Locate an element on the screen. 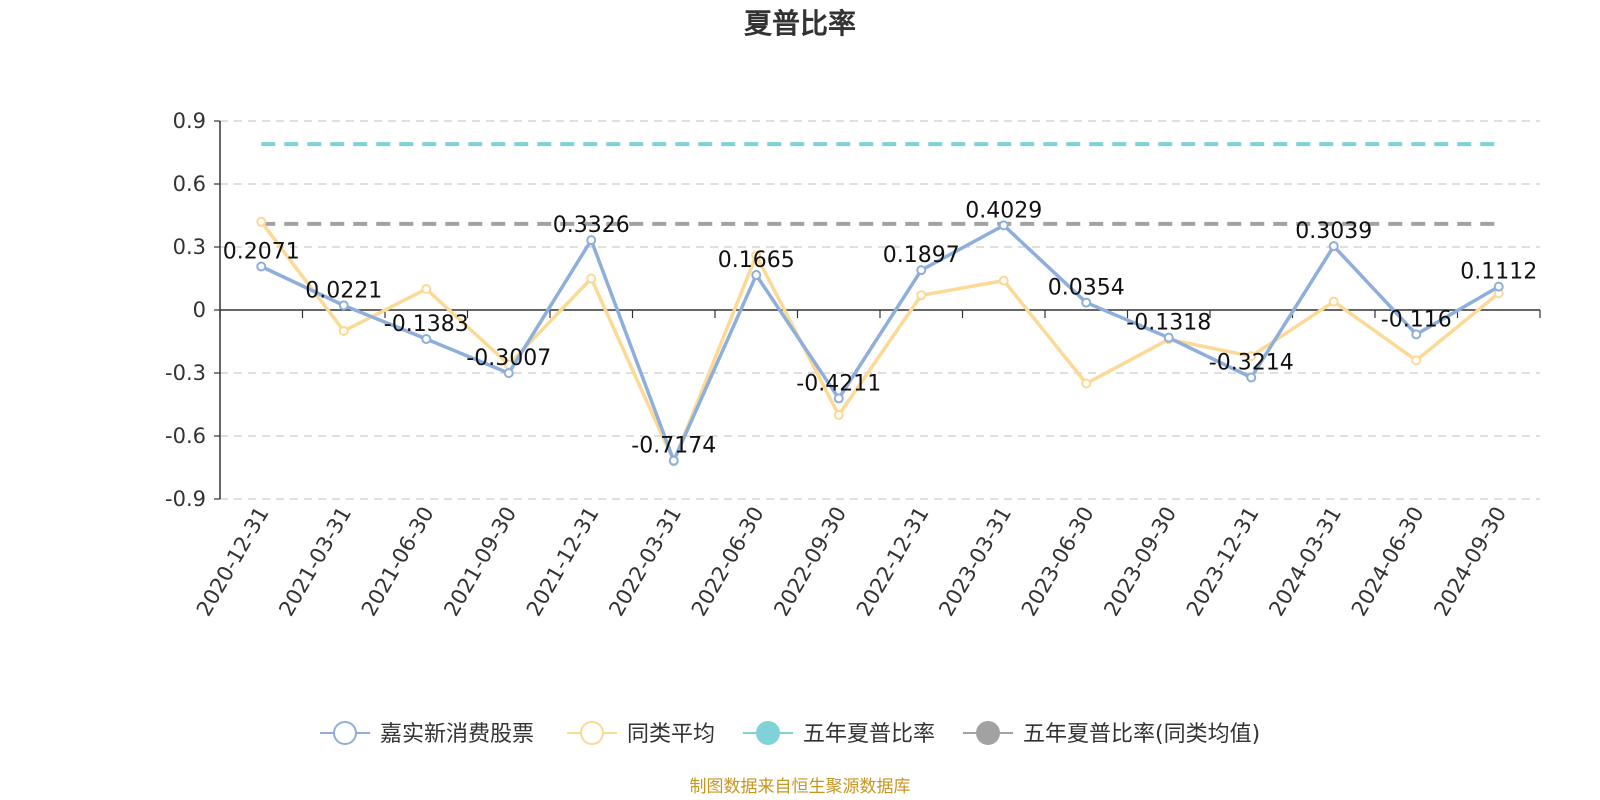  y-tick-label: 0.3 is located at coordinates (189, 247).